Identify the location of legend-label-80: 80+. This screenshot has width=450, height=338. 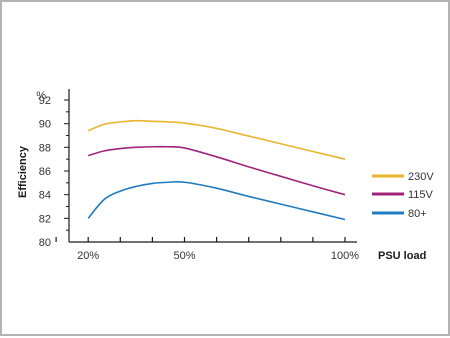
(417, 214).